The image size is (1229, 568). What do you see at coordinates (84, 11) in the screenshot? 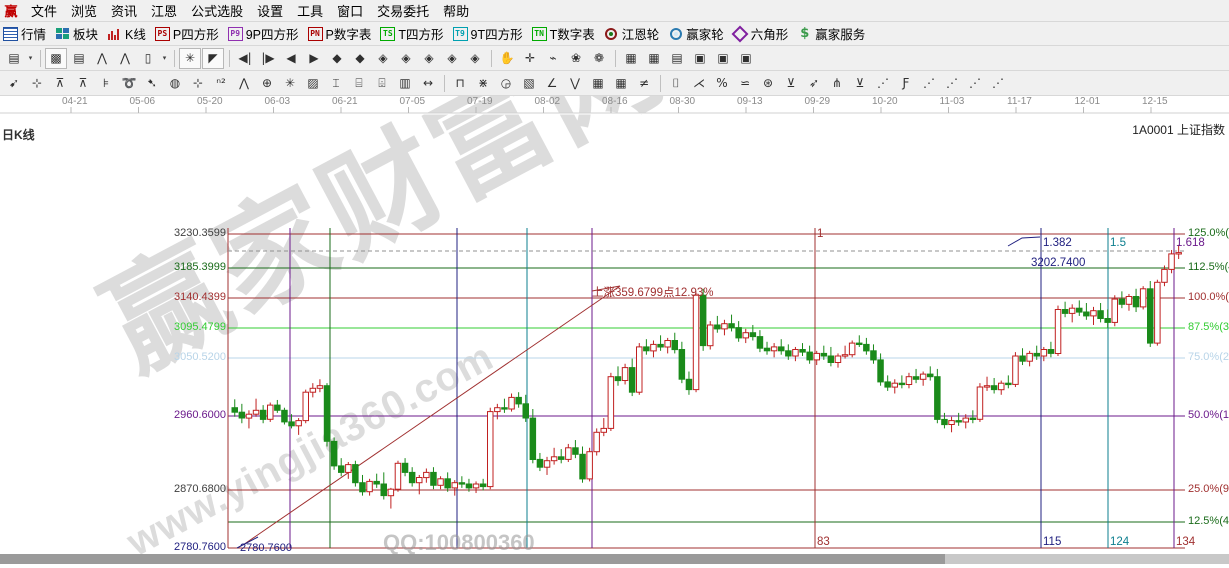
I see `menu-item-browse: 浏览` at bounding box center [84, 11].